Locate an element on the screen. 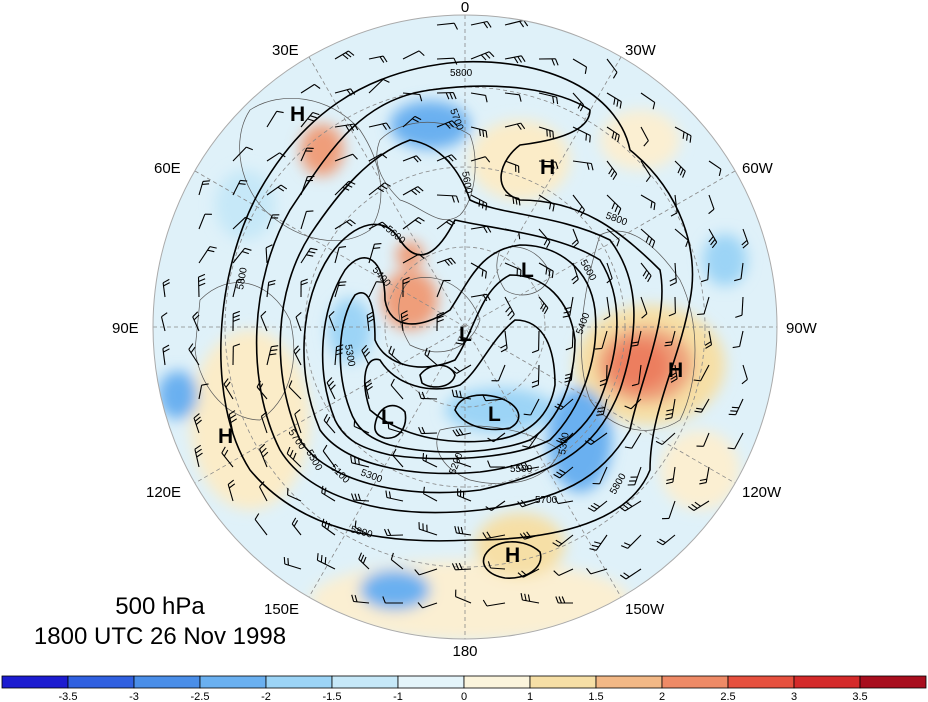  lon-label-0: 0 is located at coordinates (465, 8).